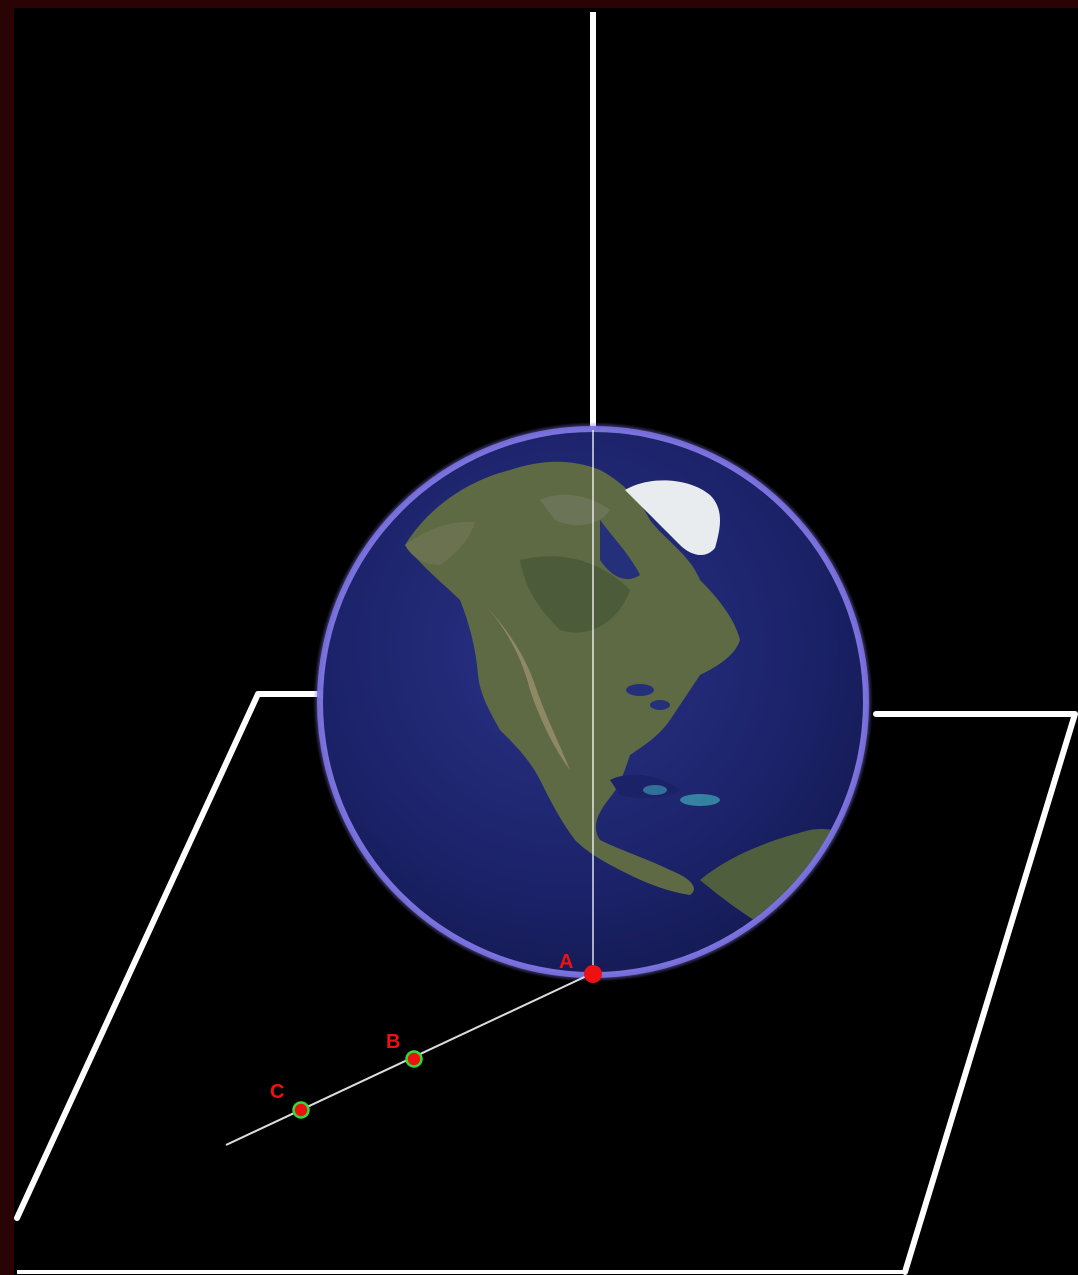 The height and width of the screenshot is (1275, 1078). What do you see at coordinates (7, 637) in the screenshot?
I see `left-border` at bounding box center [7, 637].